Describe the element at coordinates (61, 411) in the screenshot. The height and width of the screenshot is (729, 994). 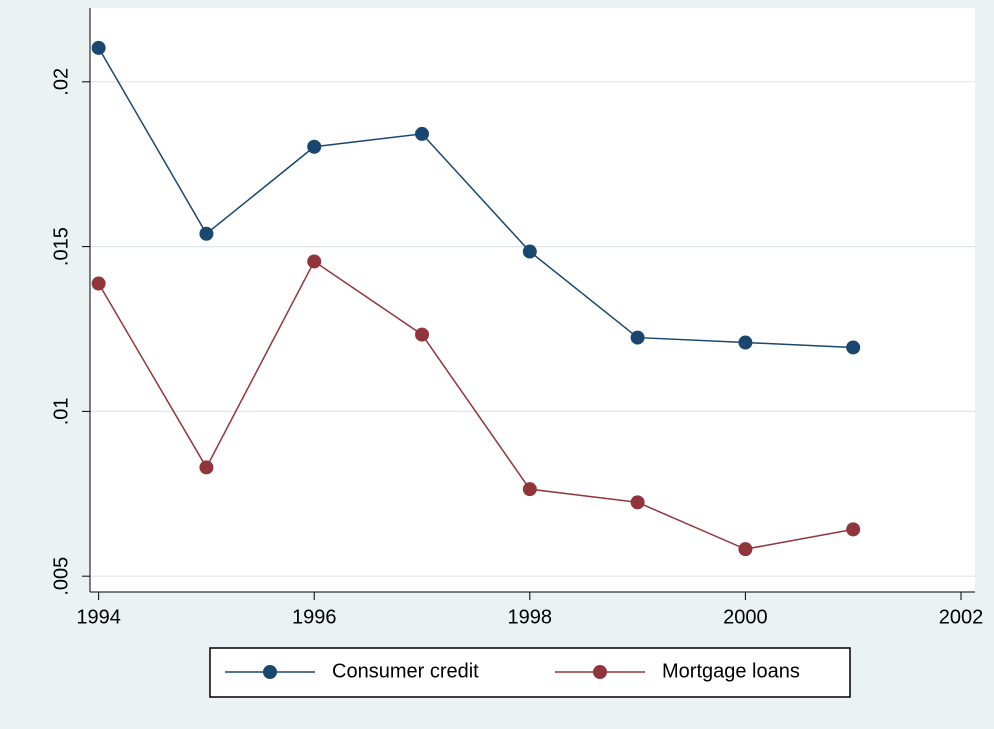
I see `y-tick-label: .01` at that location.